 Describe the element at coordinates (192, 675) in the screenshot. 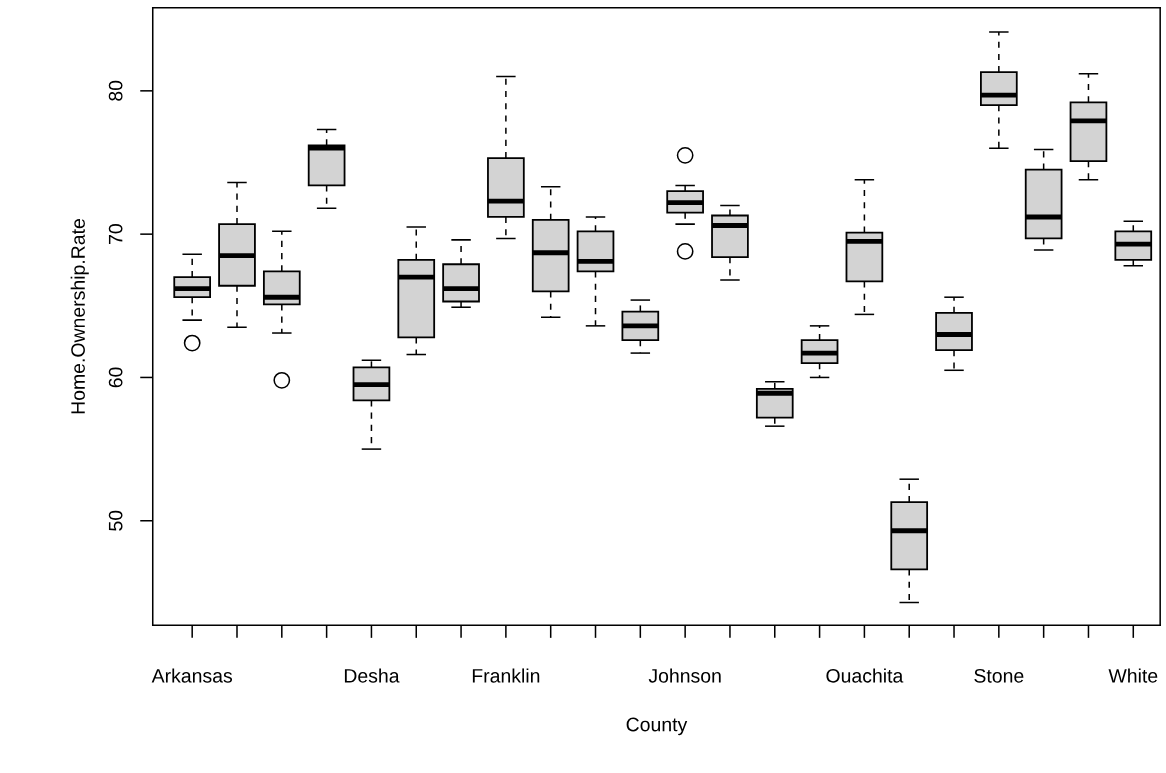

I see `x-tick-label: Arkansas` at that location.